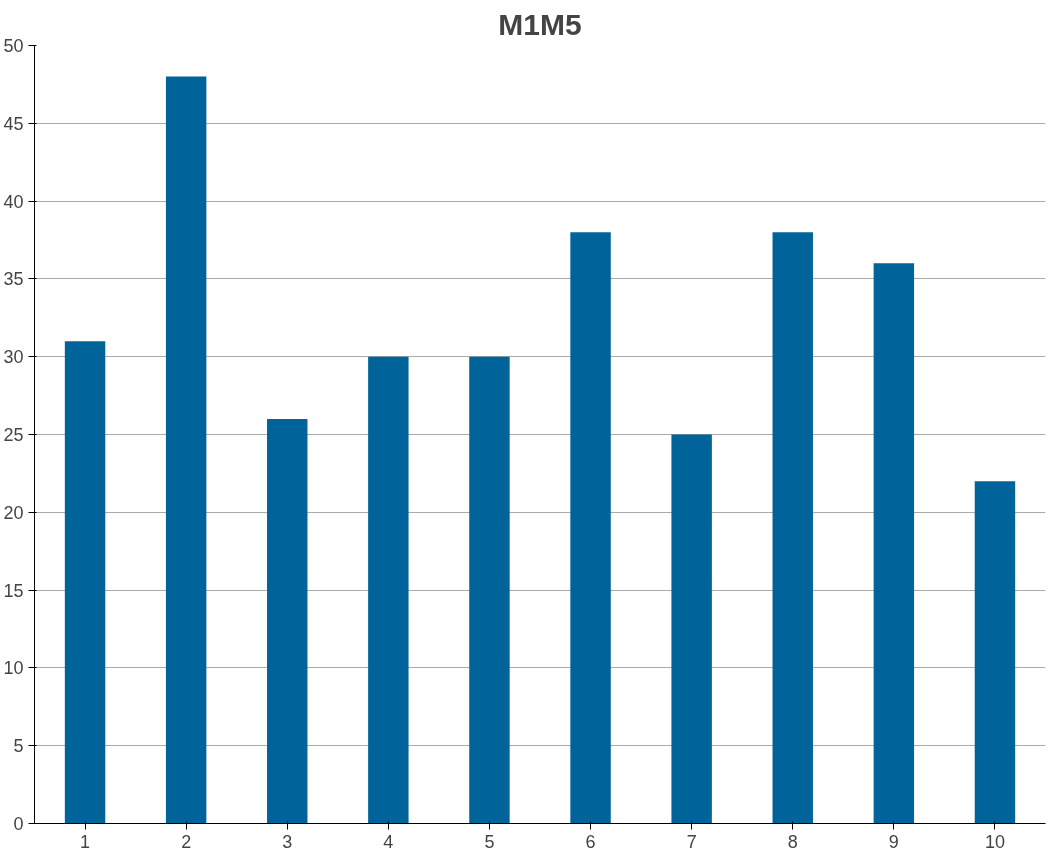 This screenshot has height=859, width=1062. What do you see at coordinates (13, 590) in the screenshot?
I see `y-tick-label: 15` at bounding box center [13, 590].